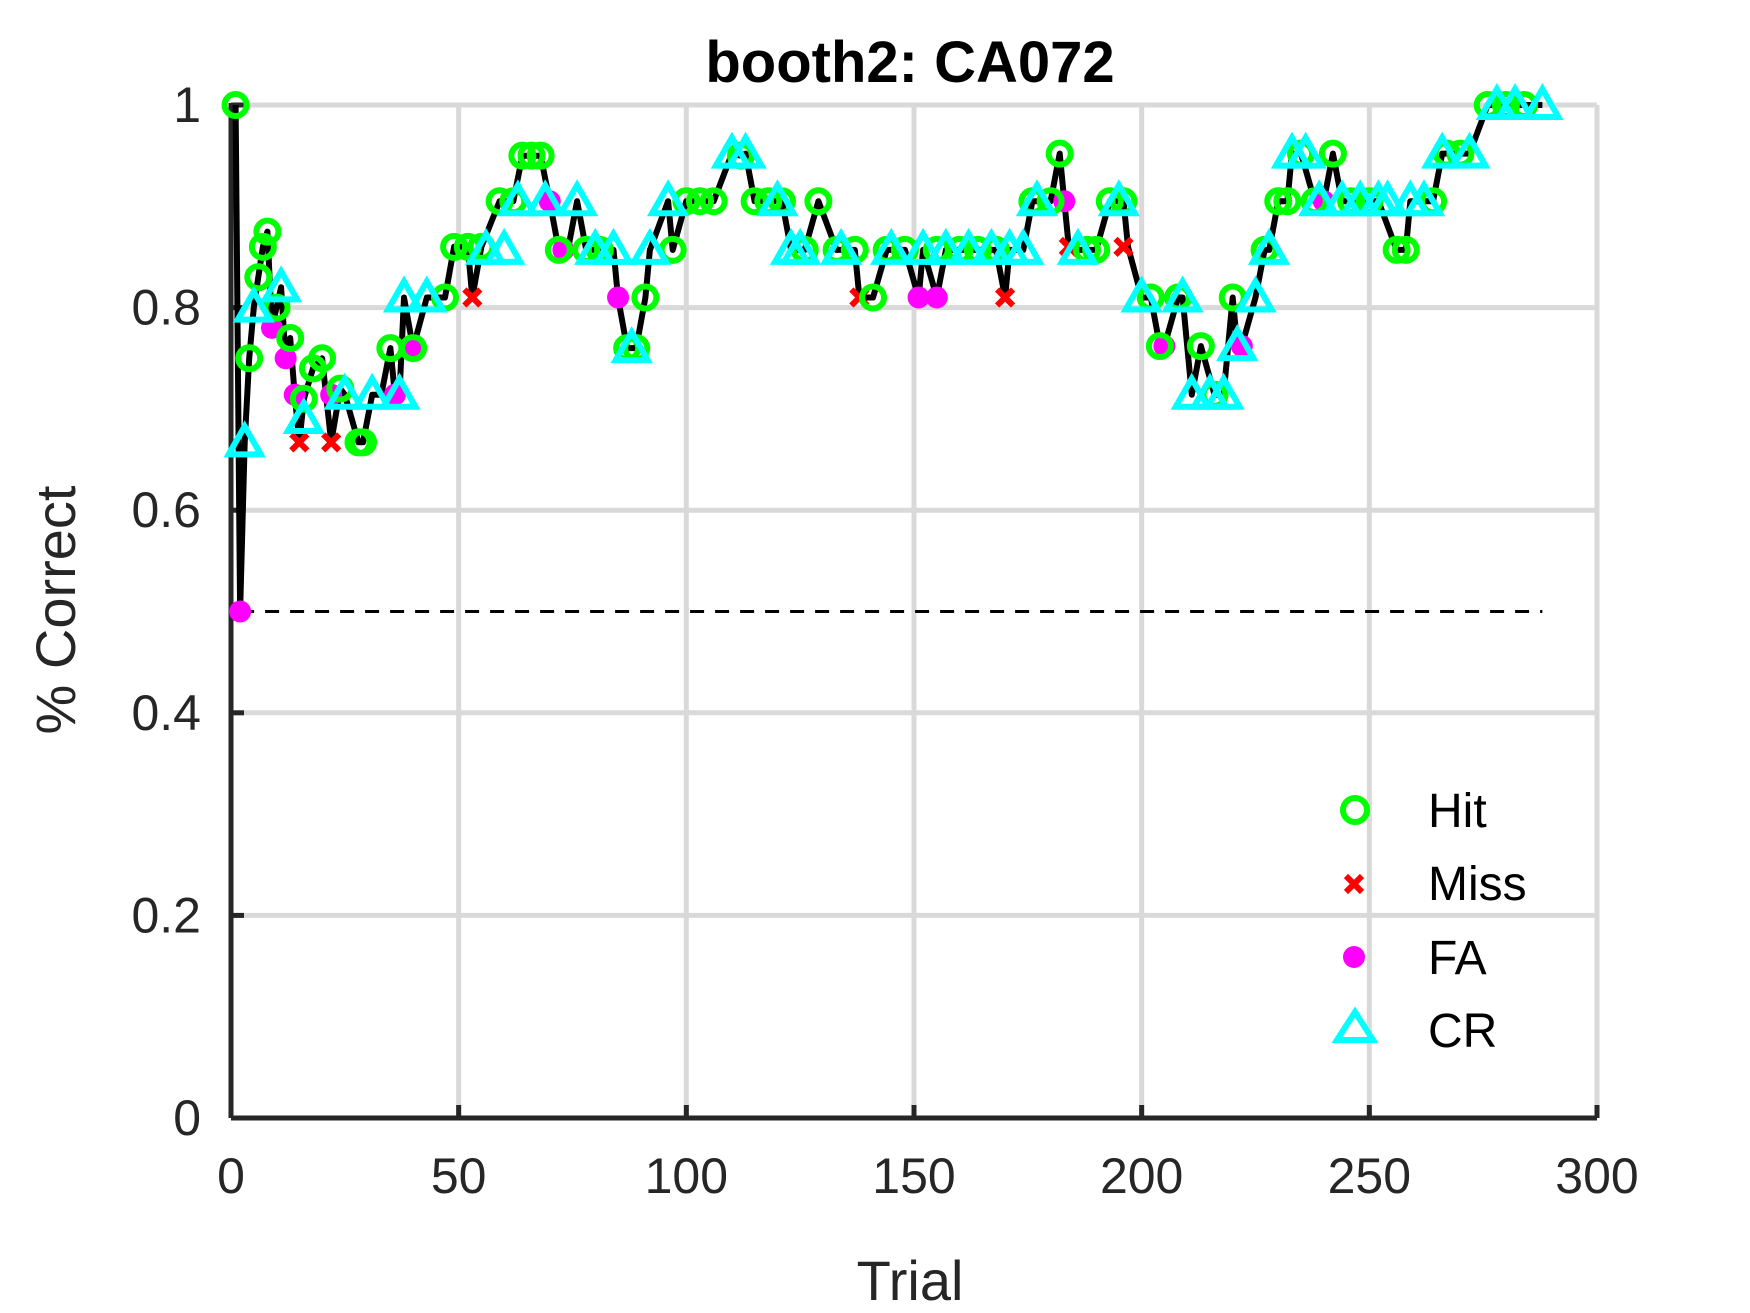 This screenshot has height=1313, width=1750. Describe the element at coordinates (187, 105) in the screenshot. I see `y-tick-label: 1` at that location.